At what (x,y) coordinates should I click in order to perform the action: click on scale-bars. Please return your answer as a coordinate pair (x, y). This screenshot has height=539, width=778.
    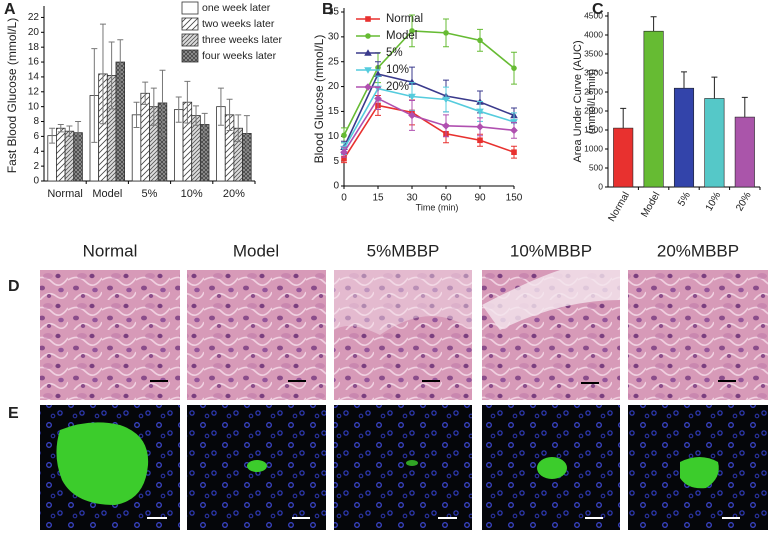
    Looking at the image, I should click on (443, 382).